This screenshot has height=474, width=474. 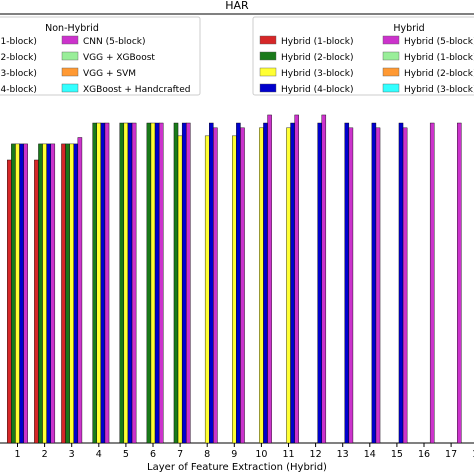 What do you see at coordinates (136, 90) in the screenshot?
I see `legend-non-hybrid-label: XGBoost + Handcrafted` at bounding box center [136, 90].